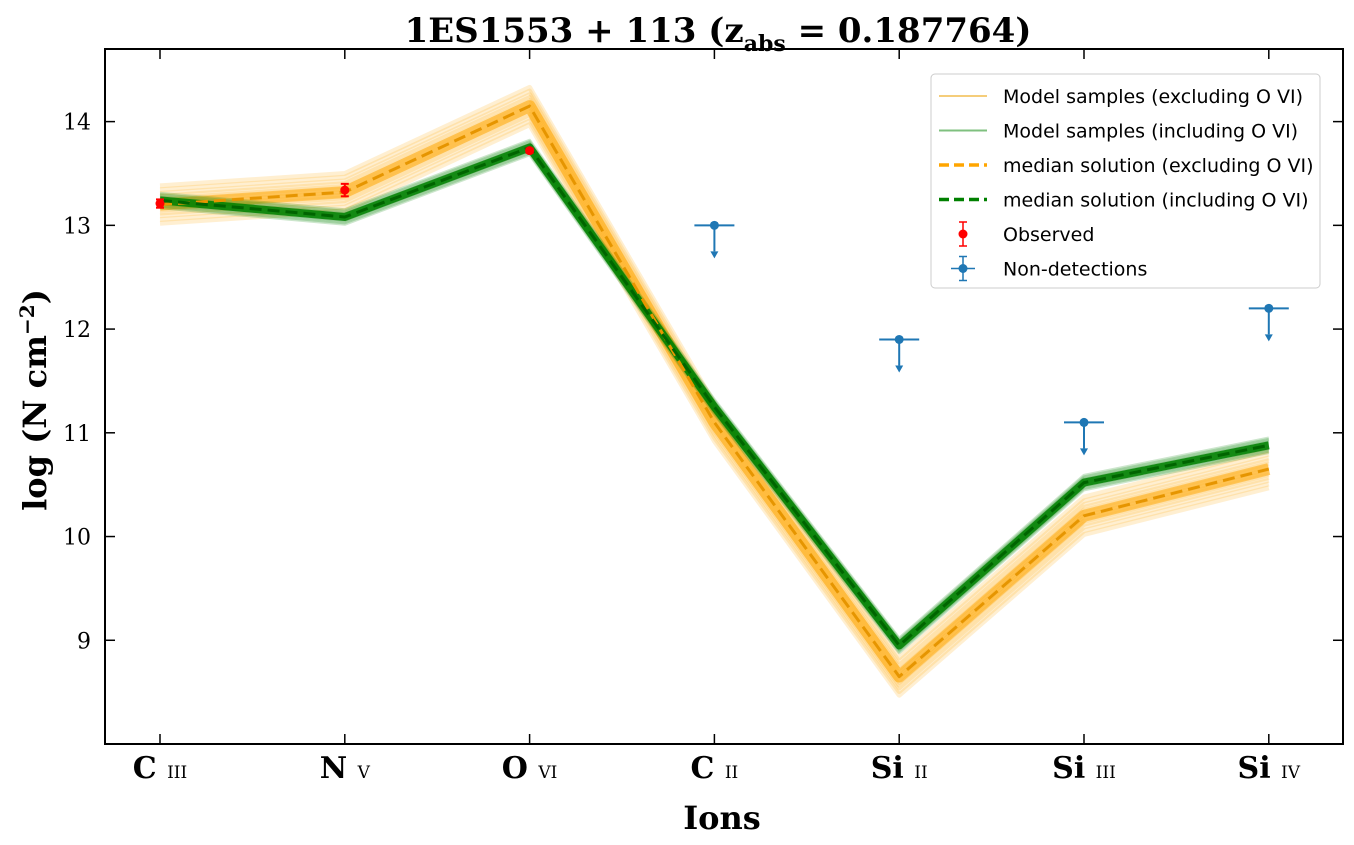  What do you see at coordinates (77, 123) in the screenshot?
I see `y-tick-label: 14` at bounding box center [77, 123].